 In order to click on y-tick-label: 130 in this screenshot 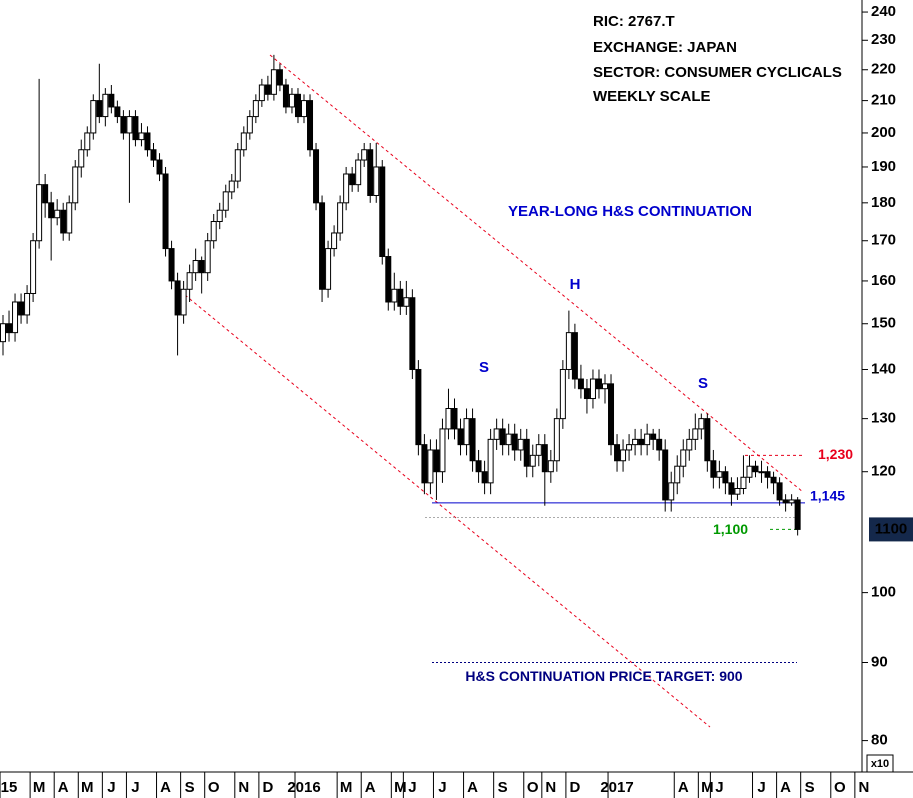, I will do `click(883, 418)`.